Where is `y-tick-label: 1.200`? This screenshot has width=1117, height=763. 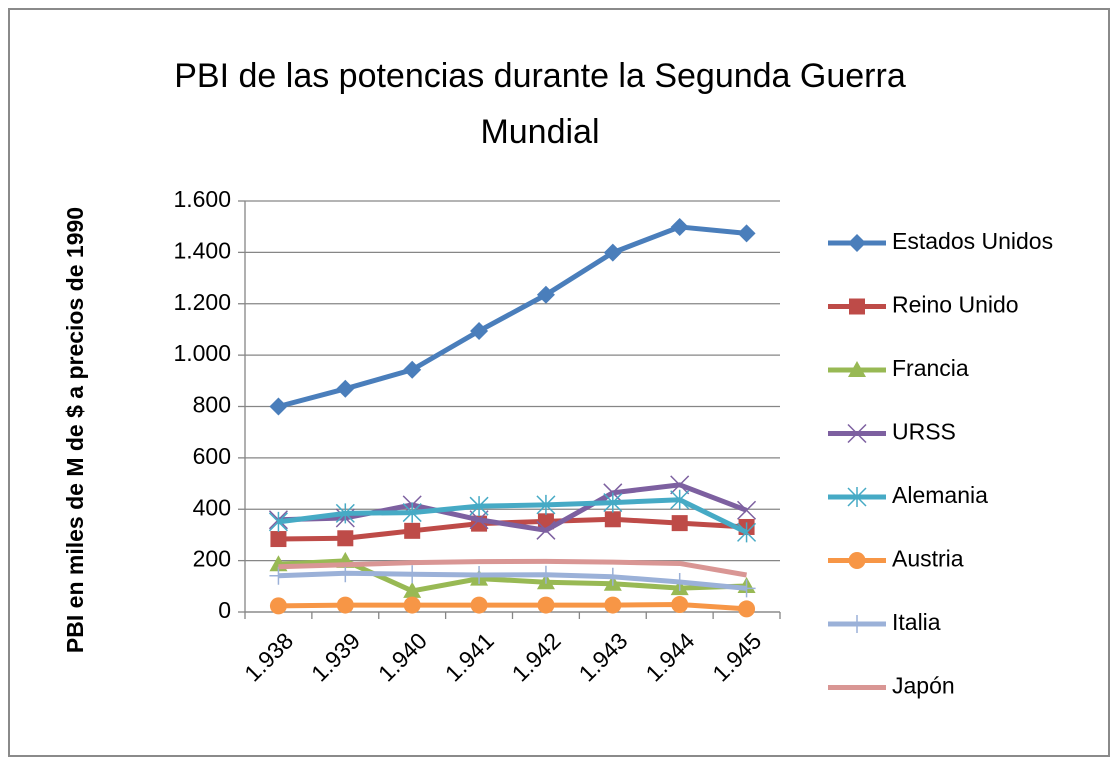
y-tick-label: 1.200 is located at coordinates (202, 302).